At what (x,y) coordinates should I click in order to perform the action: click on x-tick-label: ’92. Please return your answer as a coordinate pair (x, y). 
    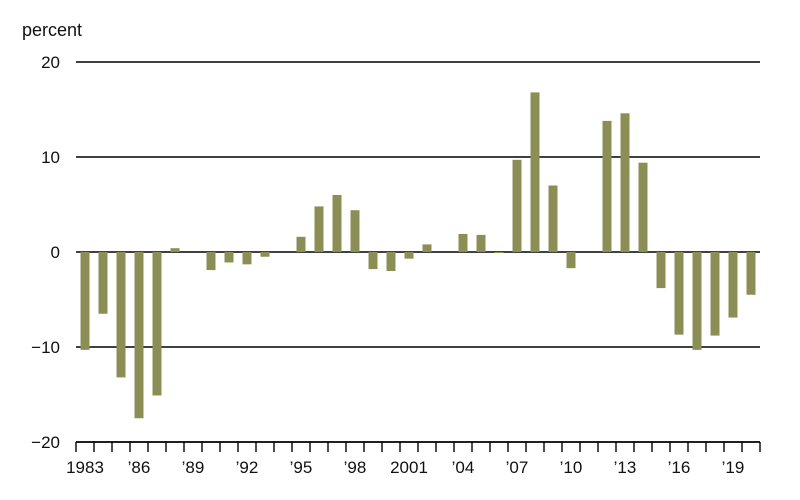
    Looking at the image, I should click on (247, 467).